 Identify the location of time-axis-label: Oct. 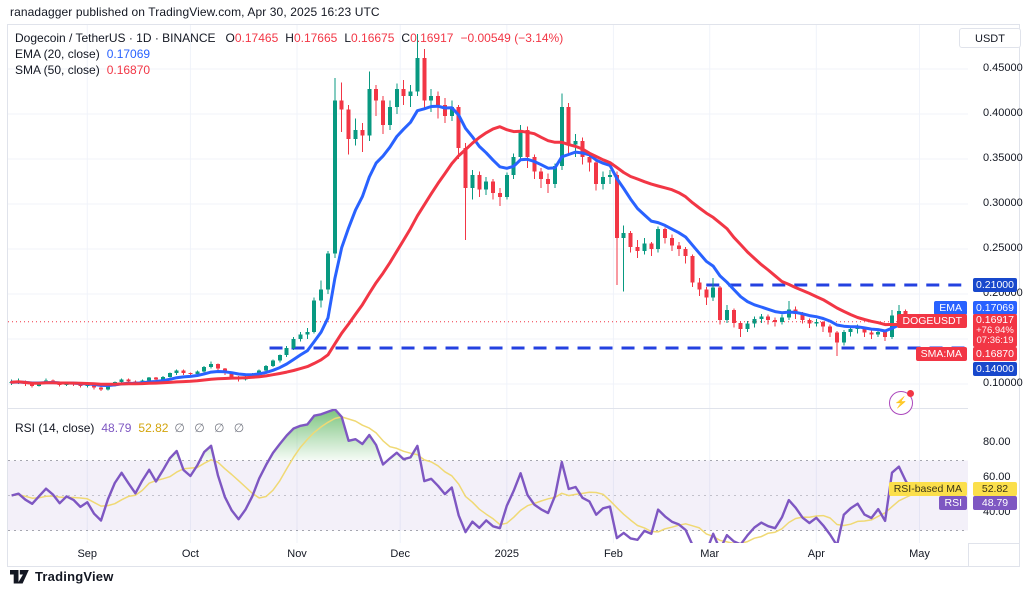
(190, 554).